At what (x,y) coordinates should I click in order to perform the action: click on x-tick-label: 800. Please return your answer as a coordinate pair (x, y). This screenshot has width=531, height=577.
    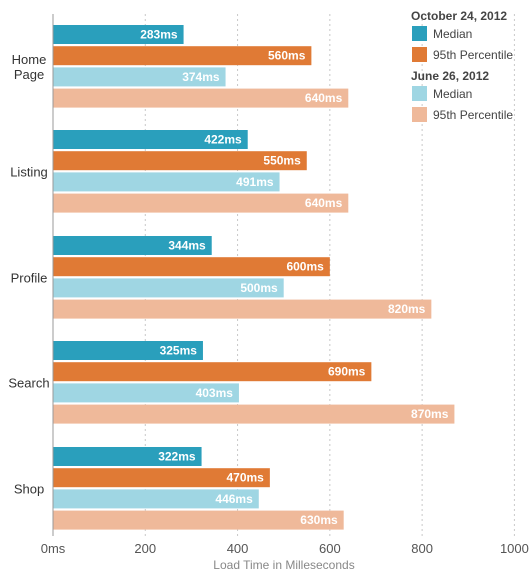
    Looking at the image, I should click on (422, 548).